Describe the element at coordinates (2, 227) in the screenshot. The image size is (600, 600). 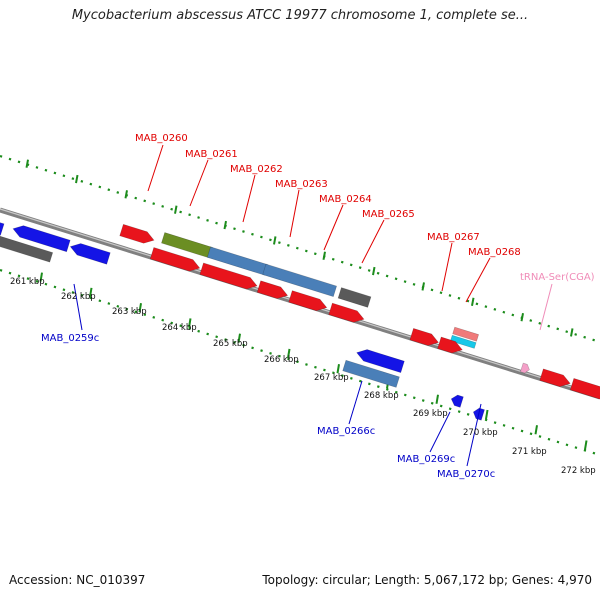
I see `gene-left-reverse-a` at that location.